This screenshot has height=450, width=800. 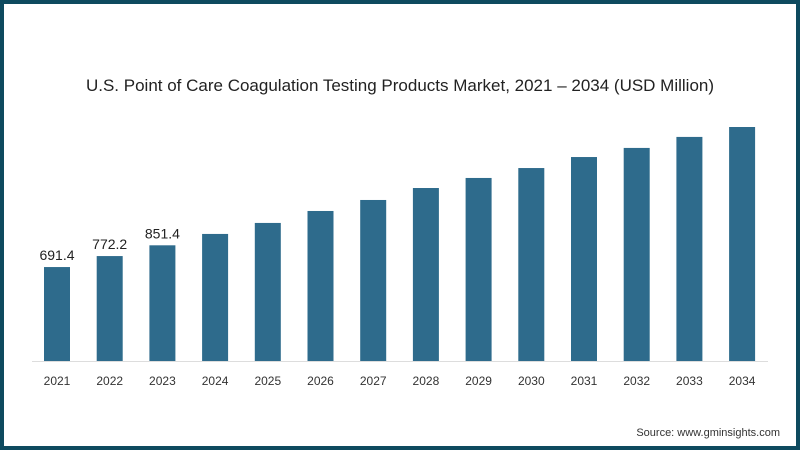 I want to click on bar-2024, so click(x=215, y=297).